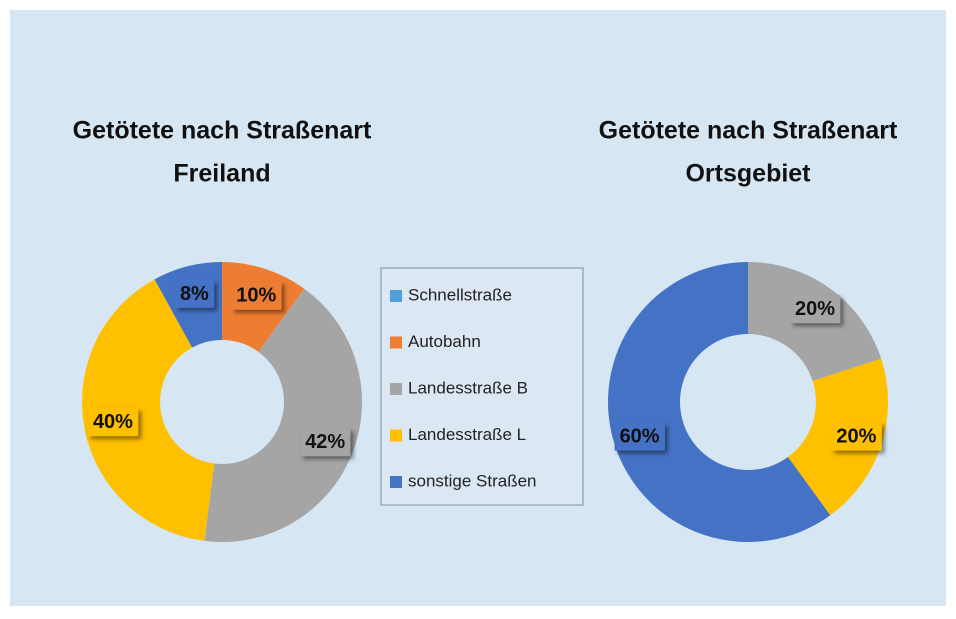  I want to click on data-label: 42%, so click(325, 442).